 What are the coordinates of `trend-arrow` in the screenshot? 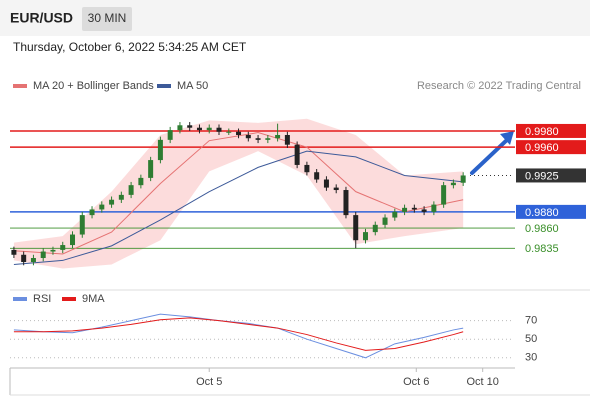 It's located at (490, 156).